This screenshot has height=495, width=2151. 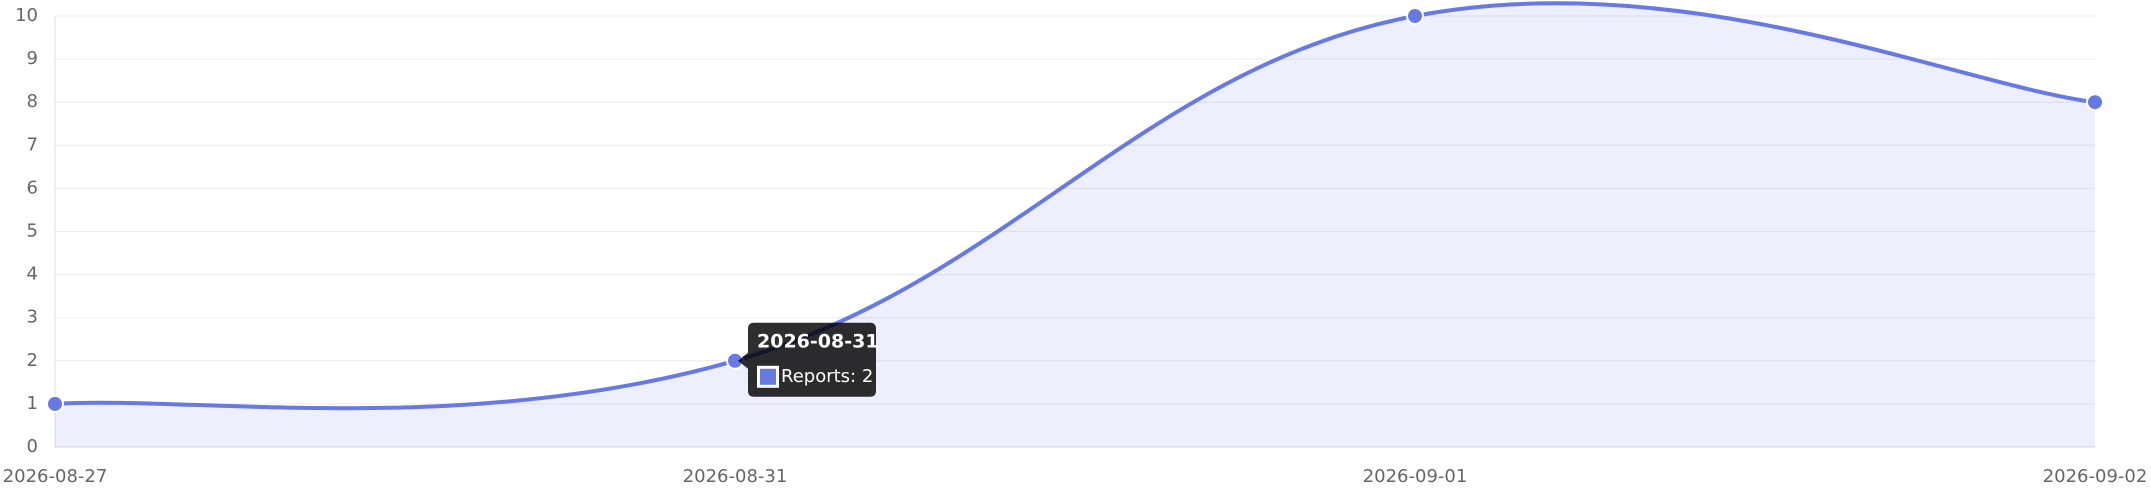 I want to click on y-tick-label: 7, so click(x=32, y=144).